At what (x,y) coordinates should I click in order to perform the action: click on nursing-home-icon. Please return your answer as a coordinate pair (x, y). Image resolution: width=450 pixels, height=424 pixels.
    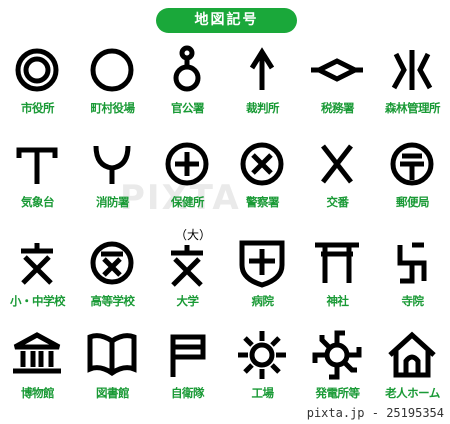
    Looking at the image, I should click on (412, 355).